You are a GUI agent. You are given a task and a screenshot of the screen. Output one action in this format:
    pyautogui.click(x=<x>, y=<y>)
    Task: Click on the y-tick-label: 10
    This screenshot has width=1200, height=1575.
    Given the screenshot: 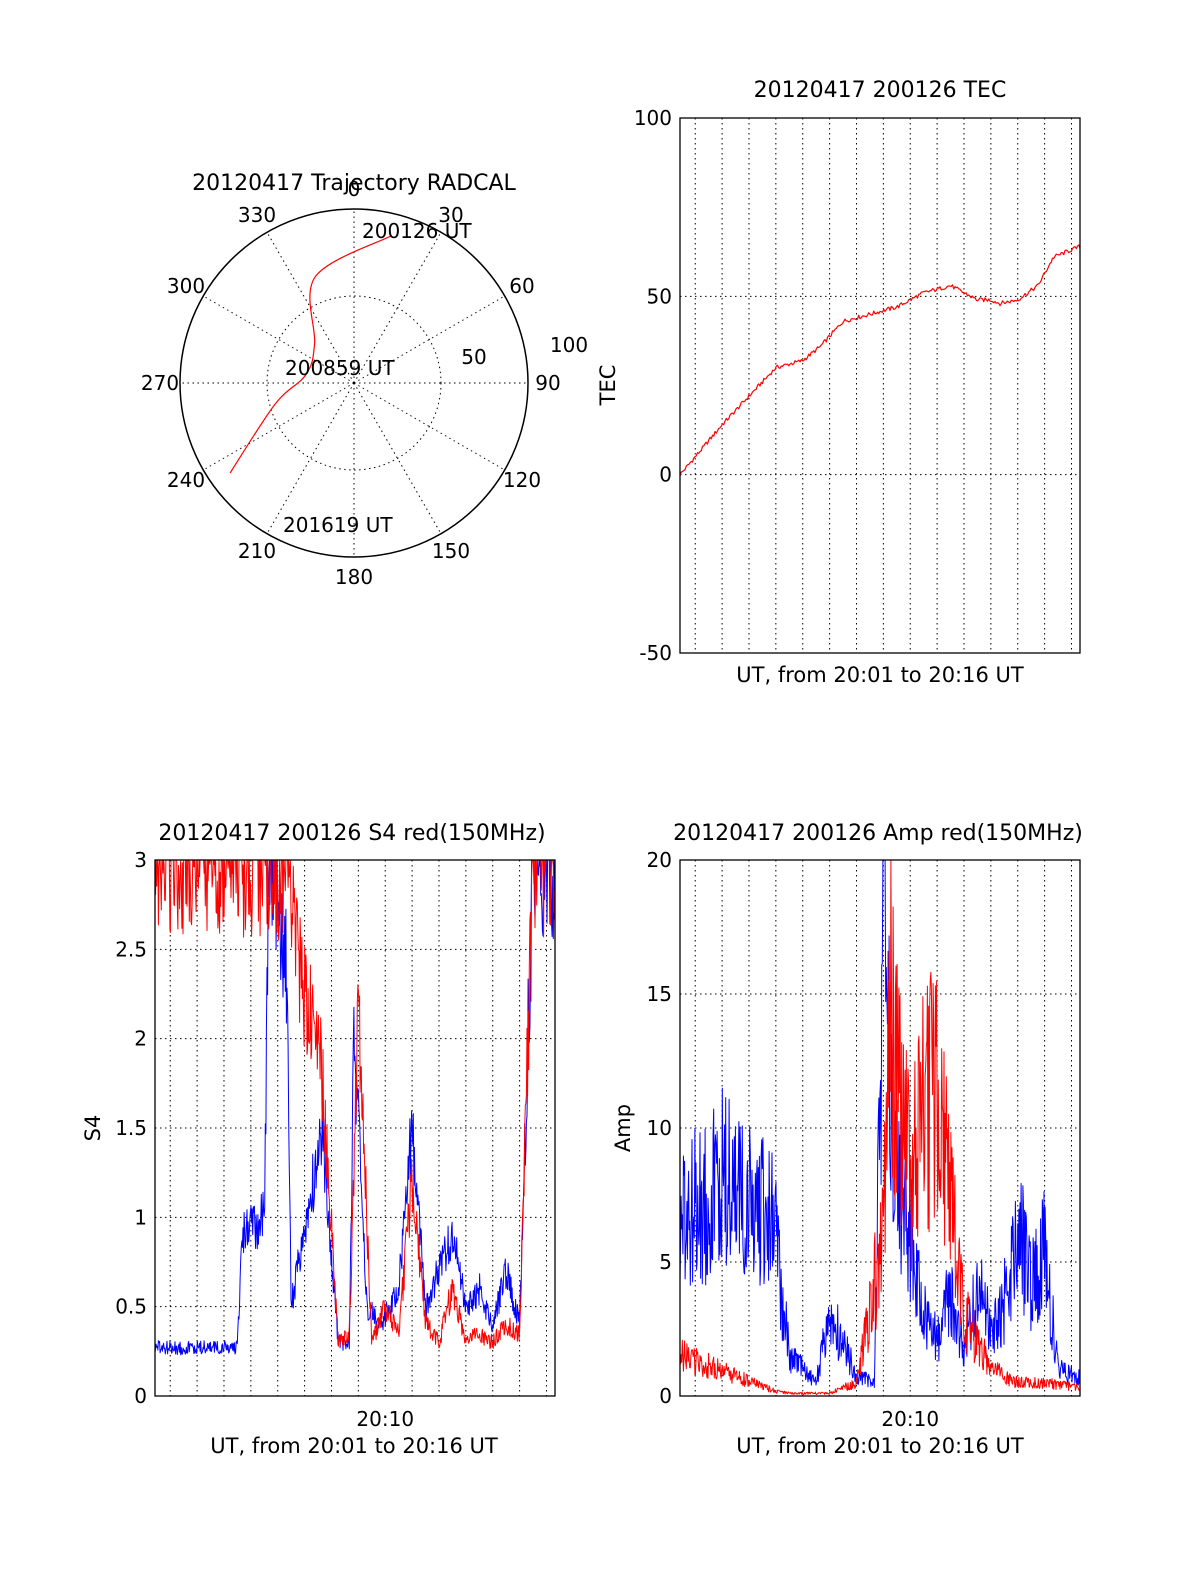 What is the action you would take?
    pyautogui.click(x=659, y=1128)
    